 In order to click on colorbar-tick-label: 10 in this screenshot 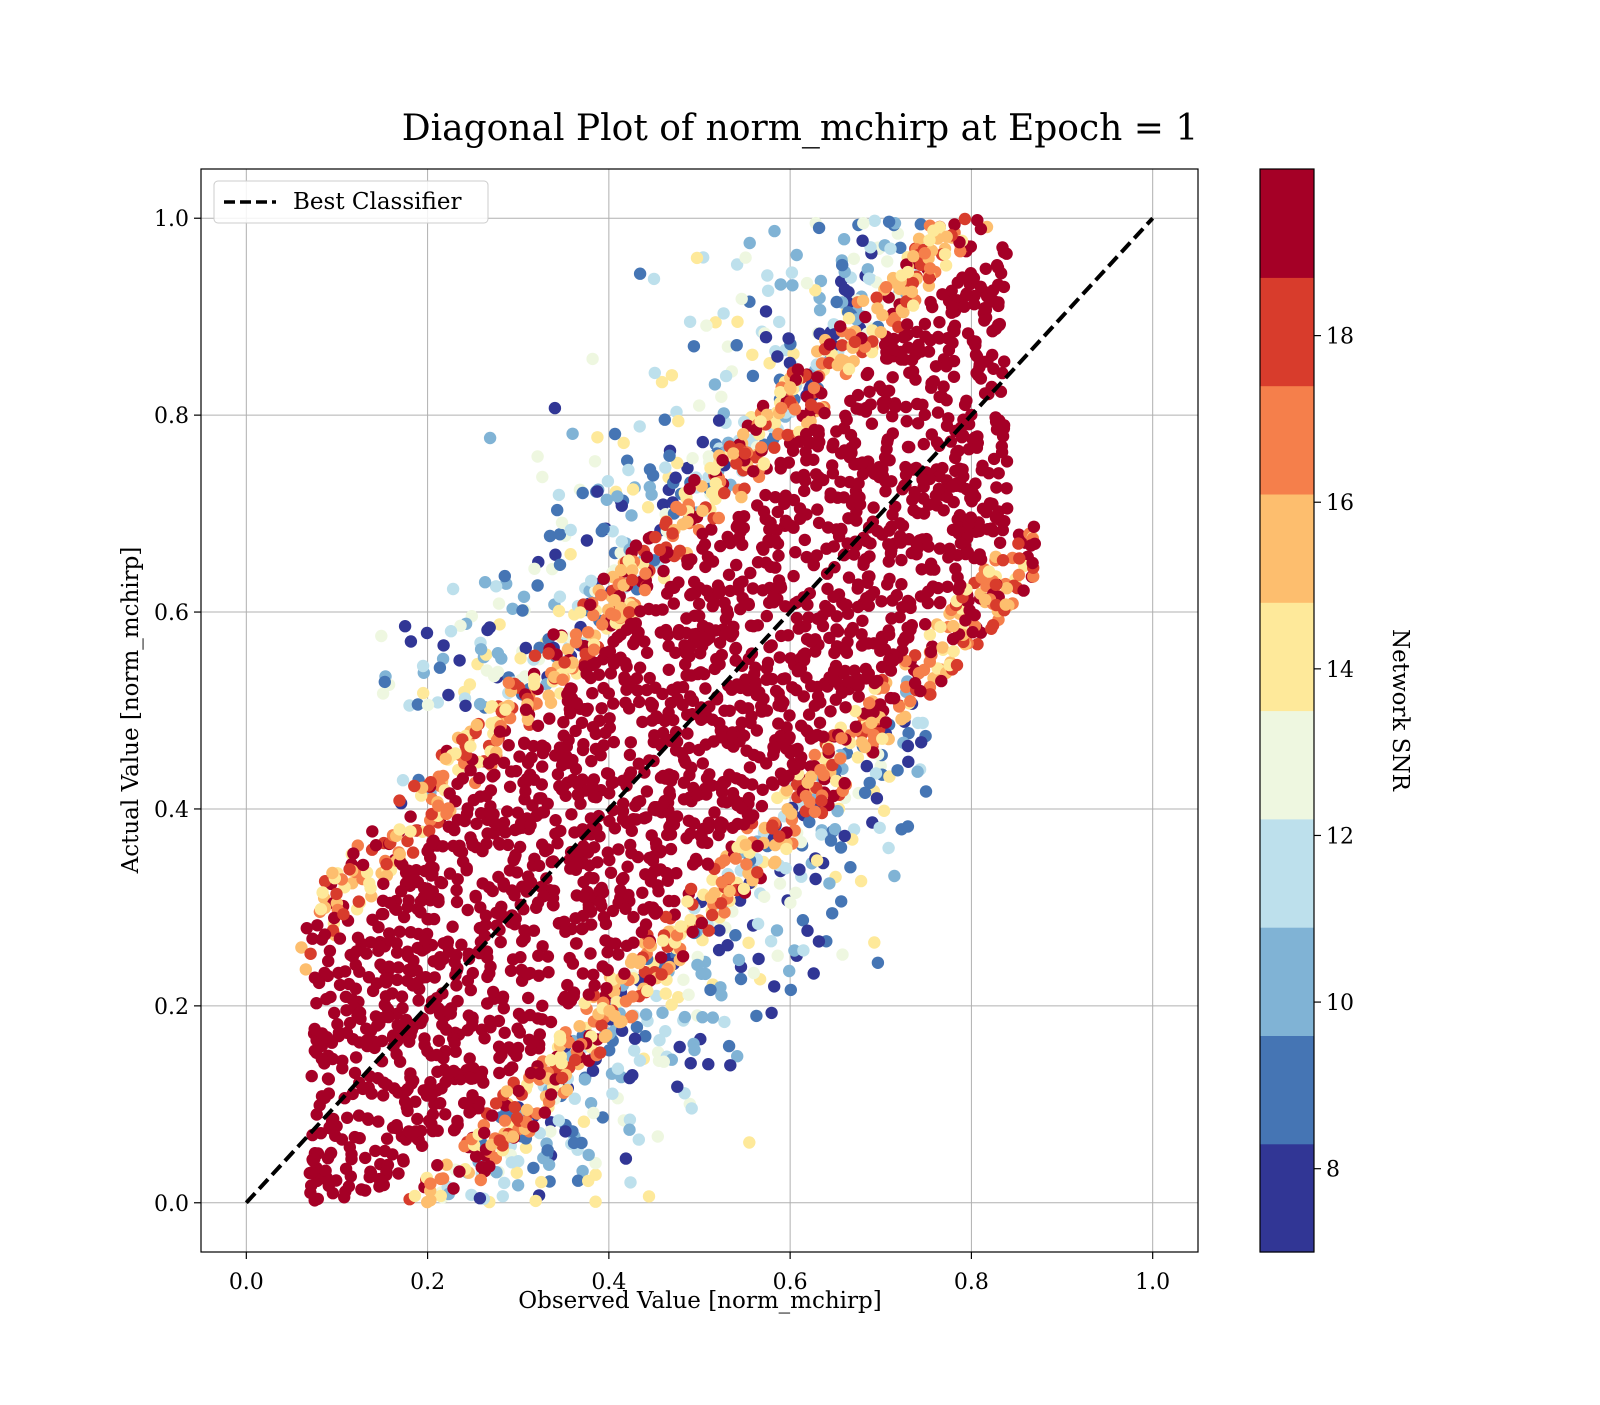, I will do `click(1340, 1003)`.